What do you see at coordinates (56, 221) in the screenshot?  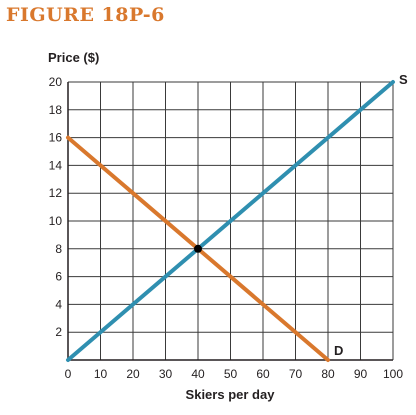 I see `y-tick-label: 10` at bounding box center [56, 221].